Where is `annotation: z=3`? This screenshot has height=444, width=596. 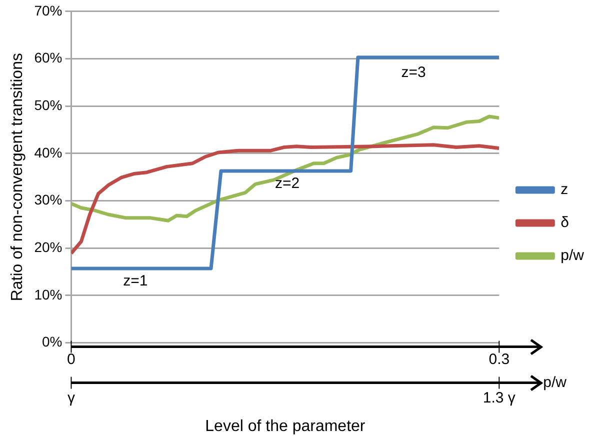
annotation: z=3 is located at coordinates (413, 73).